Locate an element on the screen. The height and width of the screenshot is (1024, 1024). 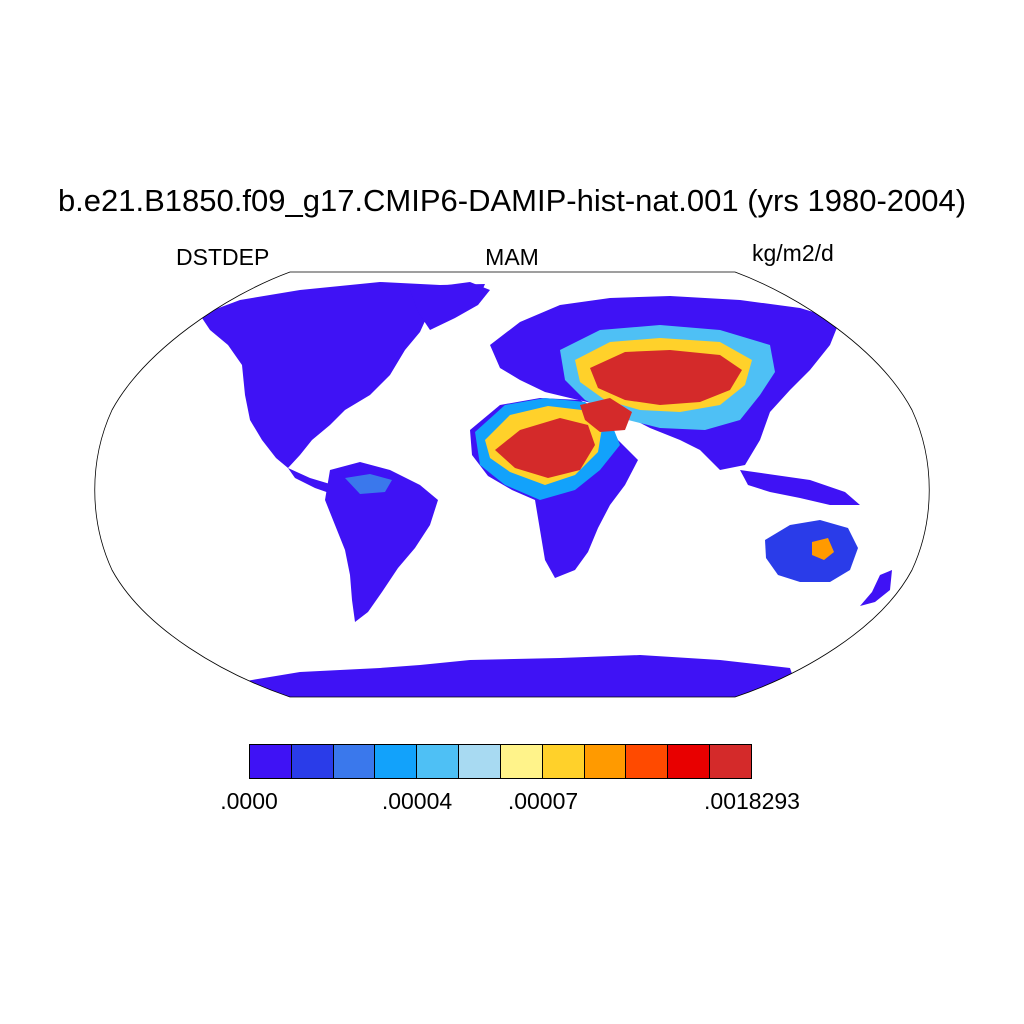
colorbar-label-3: .0018293 is located at coordinates (752, 801).